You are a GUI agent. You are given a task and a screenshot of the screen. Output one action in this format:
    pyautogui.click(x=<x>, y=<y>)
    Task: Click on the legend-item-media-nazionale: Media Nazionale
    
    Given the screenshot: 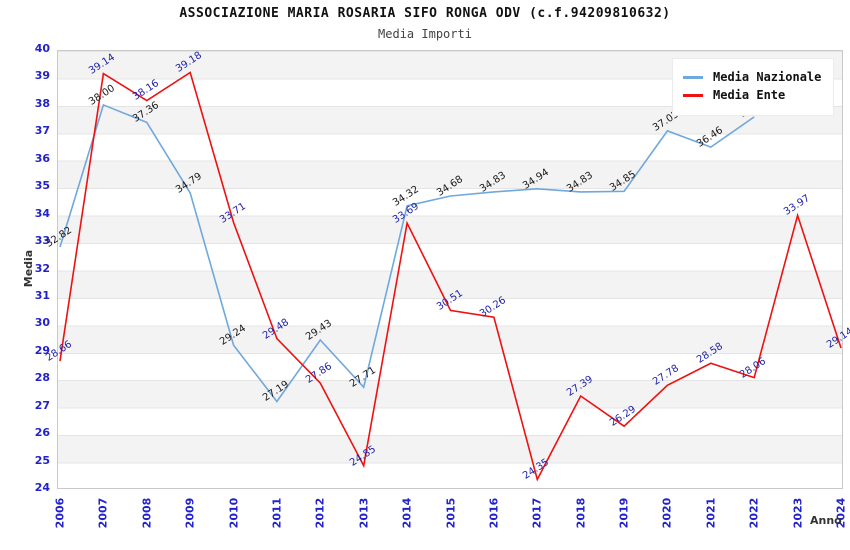 What is the action you would take?
    pyautogui.click(x=752, y=77)
    